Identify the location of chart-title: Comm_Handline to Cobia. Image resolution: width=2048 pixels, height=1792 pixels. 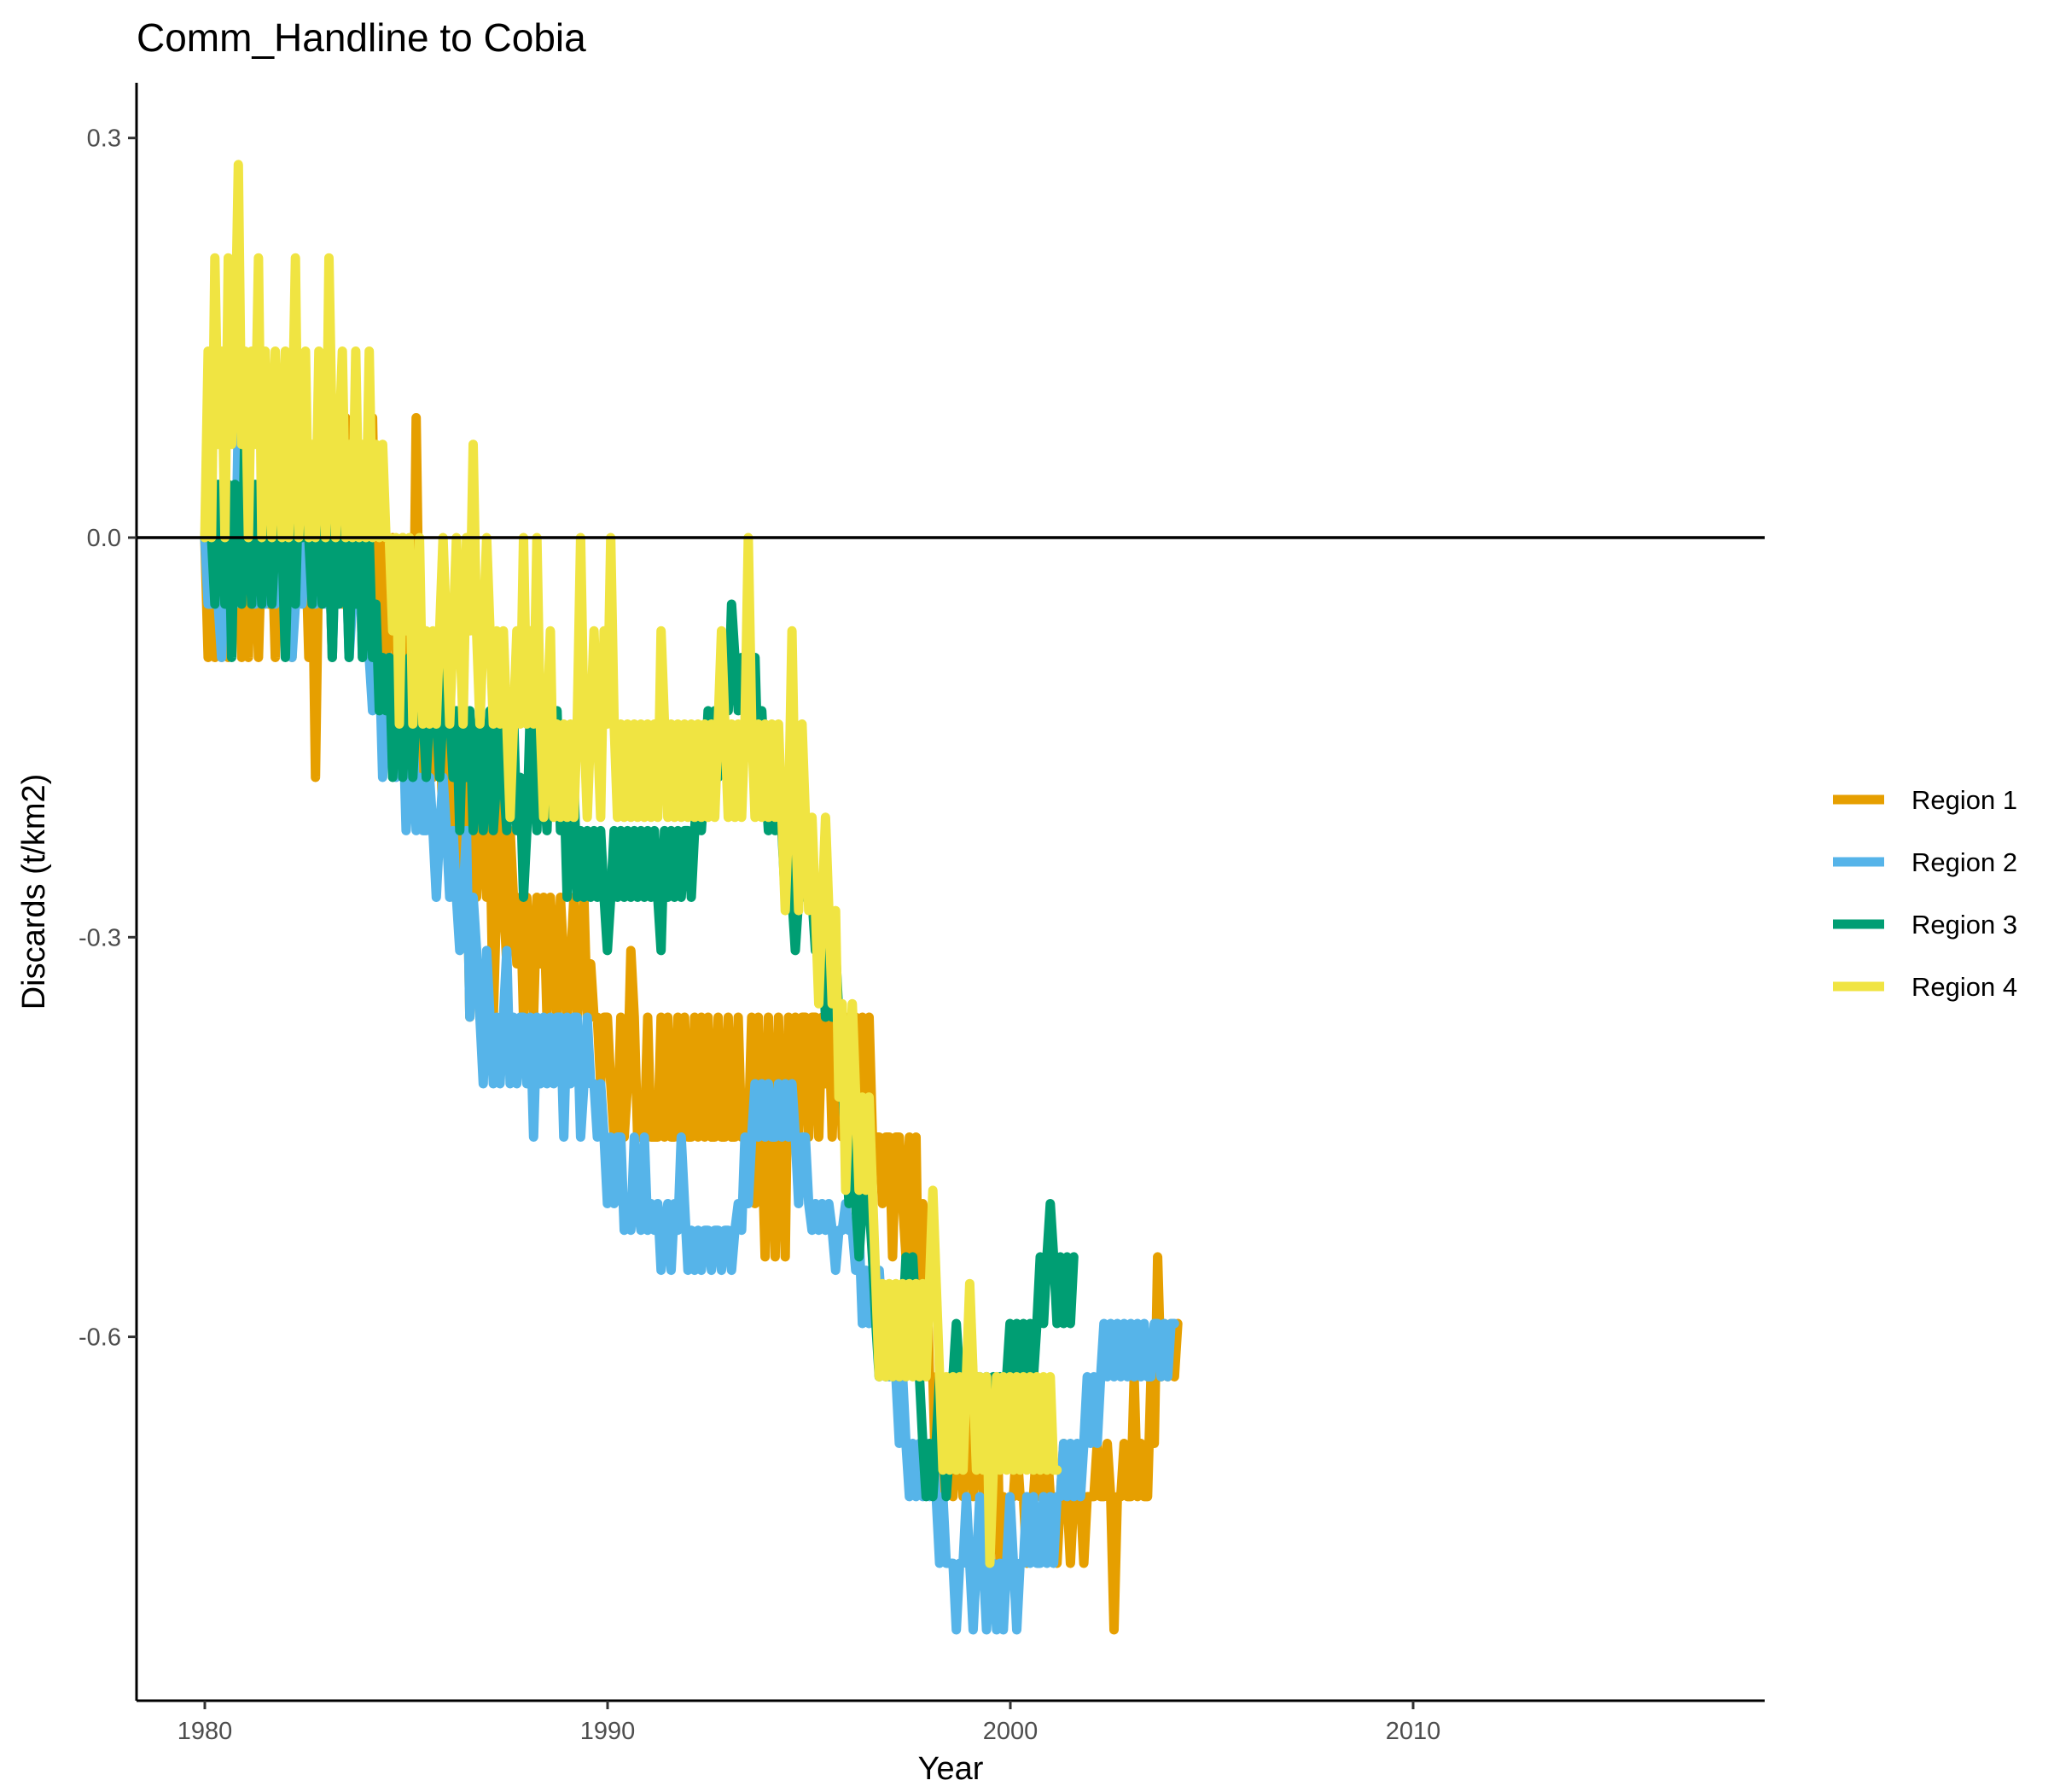
(361, 37).